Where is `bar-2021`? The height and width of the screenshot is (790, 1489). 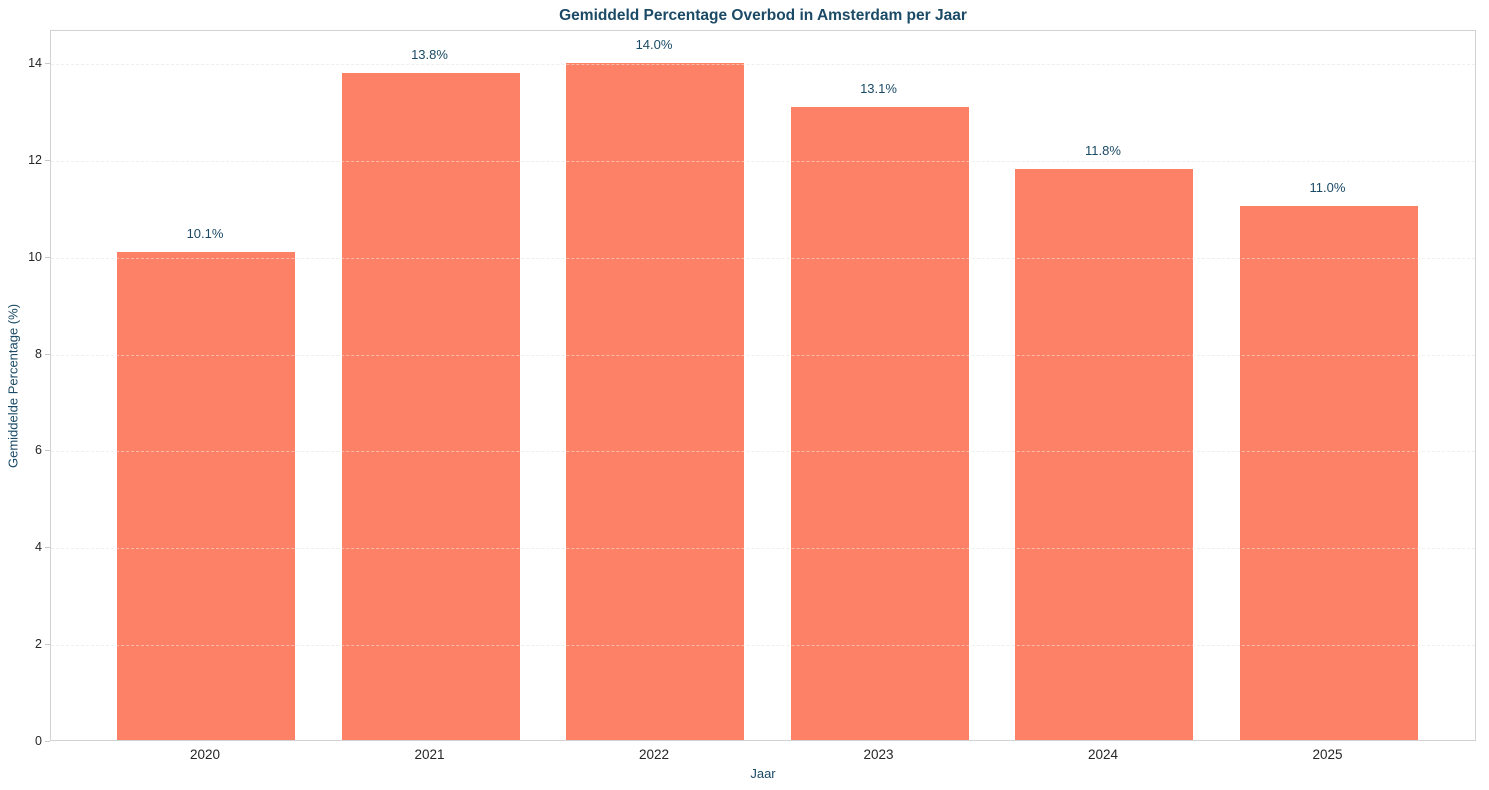 bar-2021 is located at coordinates (430, 406).